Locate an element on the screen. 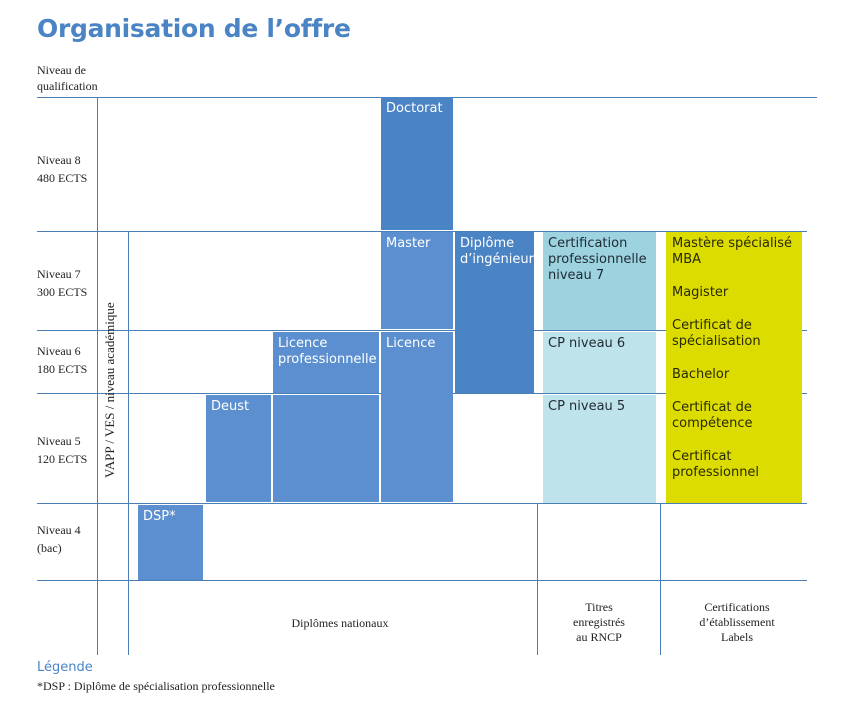  level-4-label: Niveau 4 (bac) is located at coordinates (59, 539).